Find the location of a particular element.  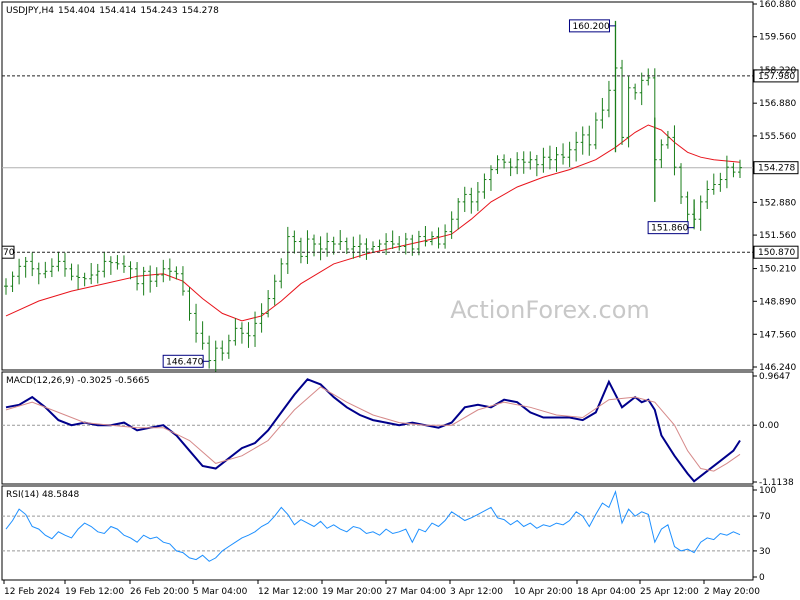

annotation-label: 146.470 is located at coordinates (184, 362).